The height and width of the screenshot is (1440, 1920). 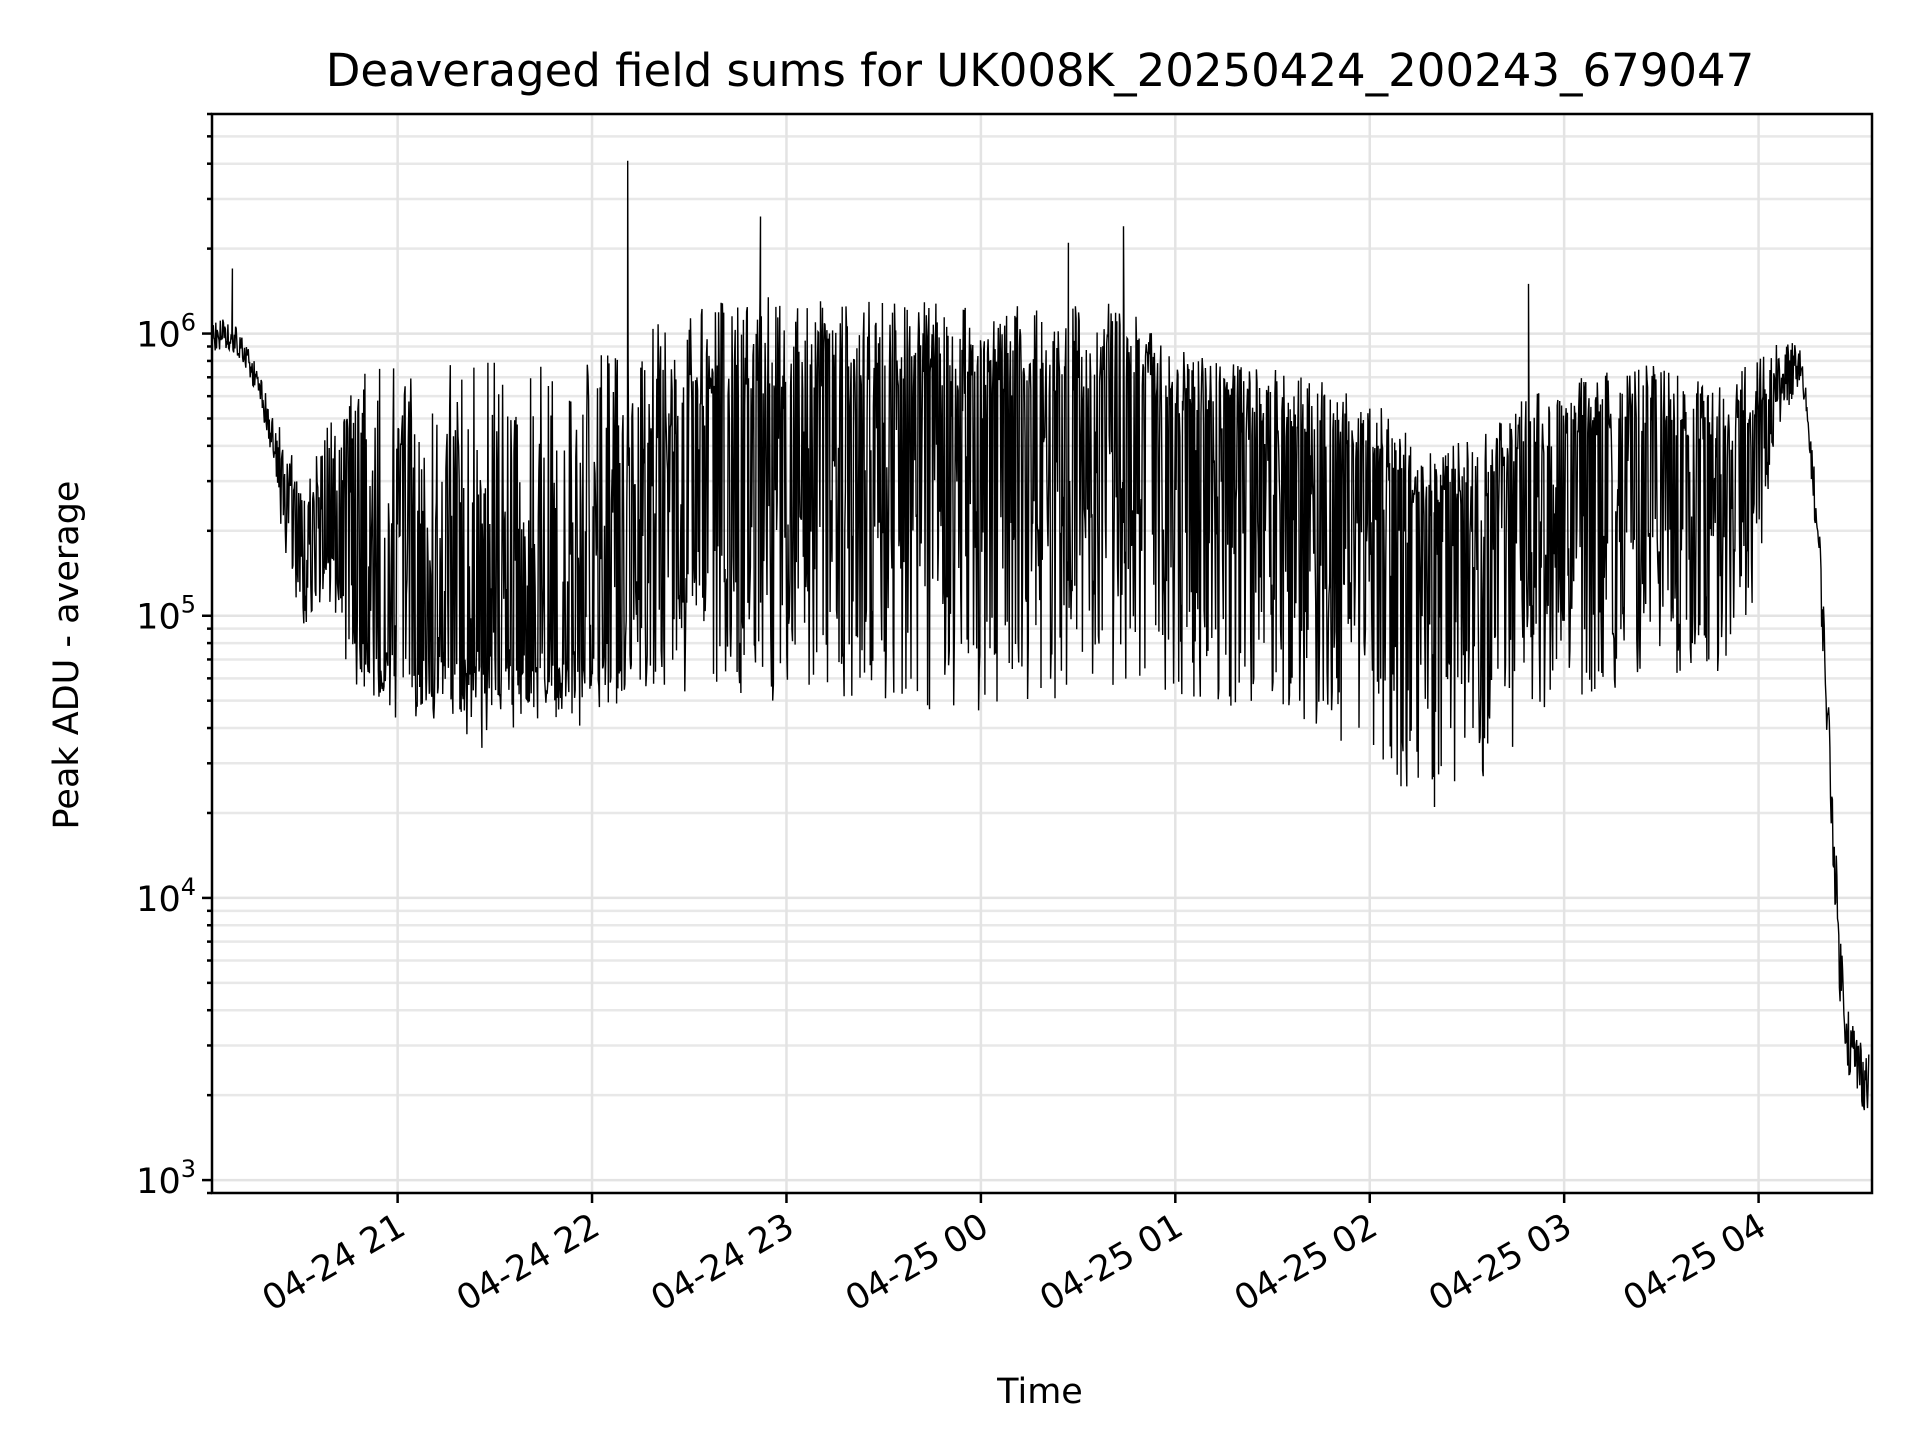 I want to click on y-tick-exponent: 3, so click(x=188, y=1169).